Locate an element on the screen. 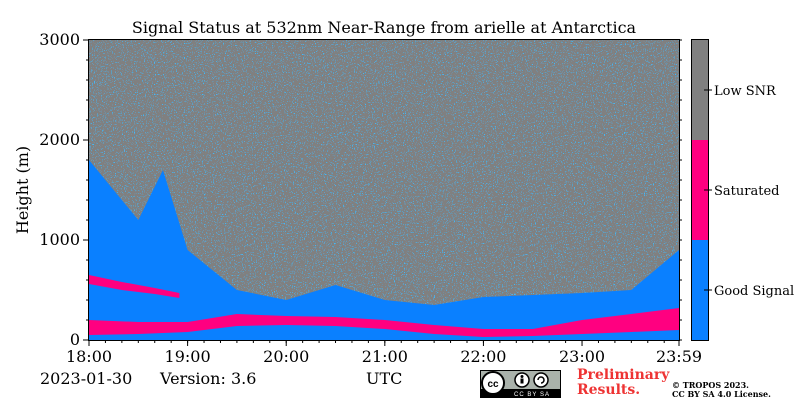 Image resolution: width=800 pixels, height=400 pixels. x-tick-label: 21:00 is located at coordinates (385, 356).